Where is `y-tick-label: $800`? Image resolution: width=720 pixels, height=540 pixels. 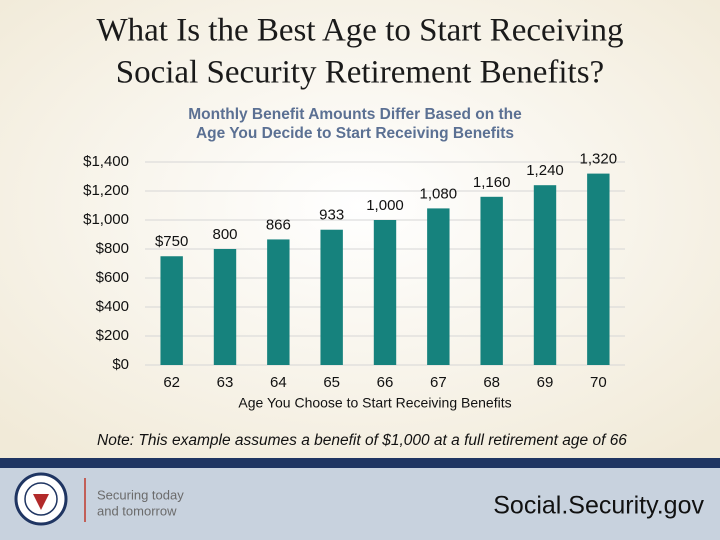
y-tick-label: $800 is located at coordinates (112, 248).